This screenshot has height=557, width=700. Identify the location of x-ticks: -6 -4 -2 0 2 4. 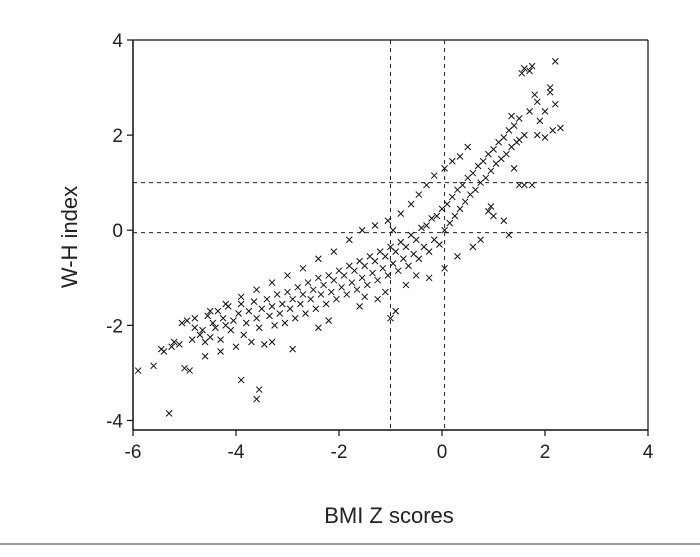
(389, 446).